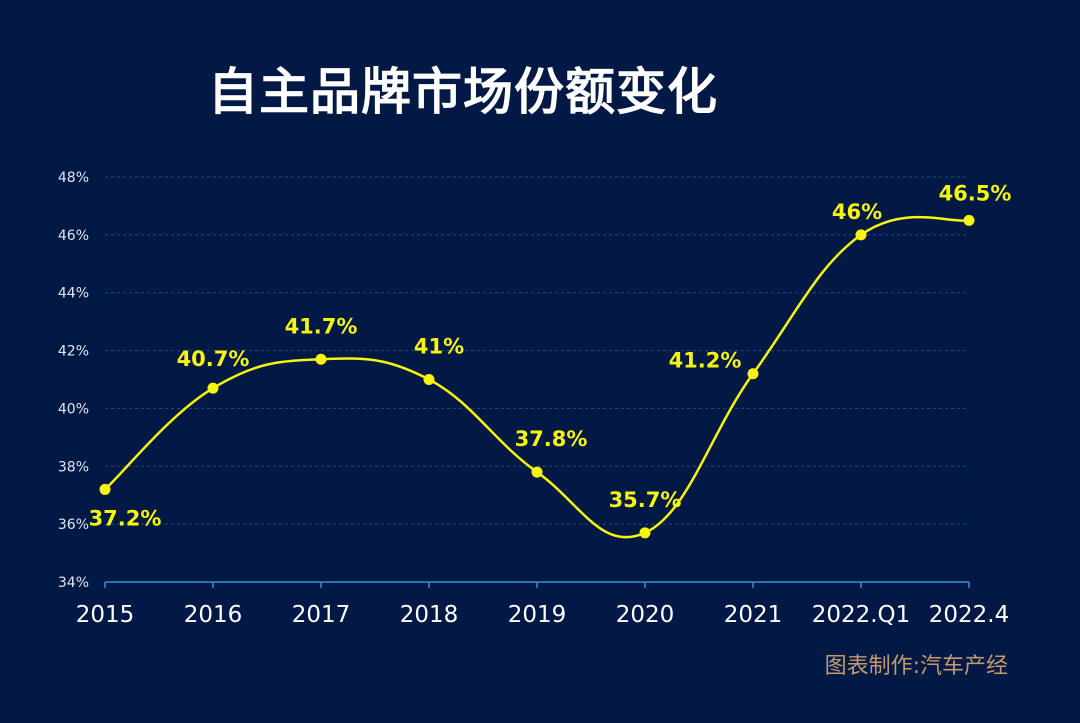  Describe the element at coordinates (857, 212) in the screenshot. I see `data-label: 46%` at that location.